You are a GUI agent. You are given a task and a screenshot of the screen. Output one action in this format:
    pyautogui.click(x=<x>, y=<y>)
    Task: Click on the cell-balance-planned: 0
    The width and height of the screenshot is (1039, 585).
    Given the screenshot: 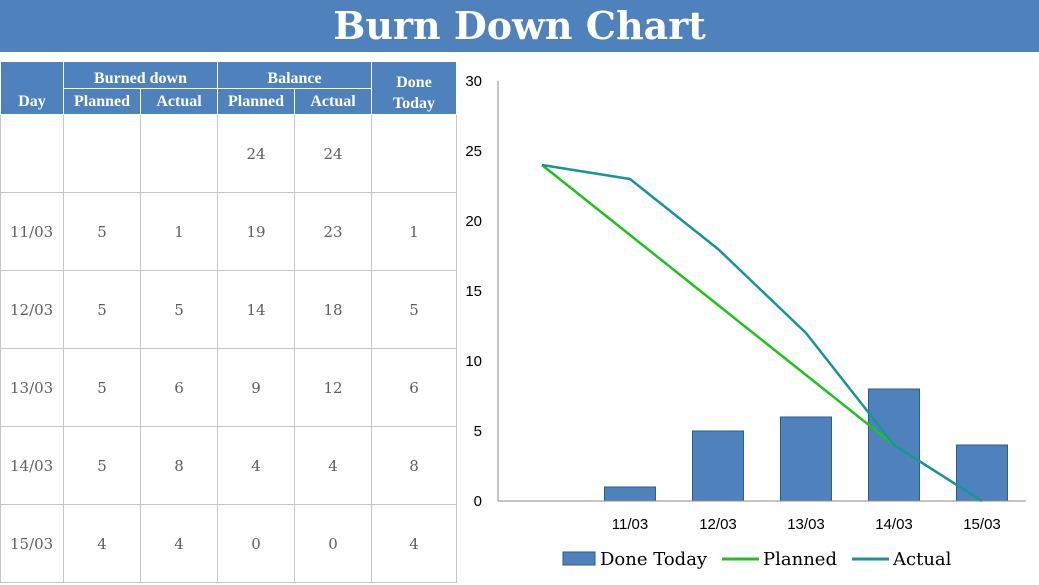 What is the action you would take?
    pyautogui.click(x=256, y=543)
    